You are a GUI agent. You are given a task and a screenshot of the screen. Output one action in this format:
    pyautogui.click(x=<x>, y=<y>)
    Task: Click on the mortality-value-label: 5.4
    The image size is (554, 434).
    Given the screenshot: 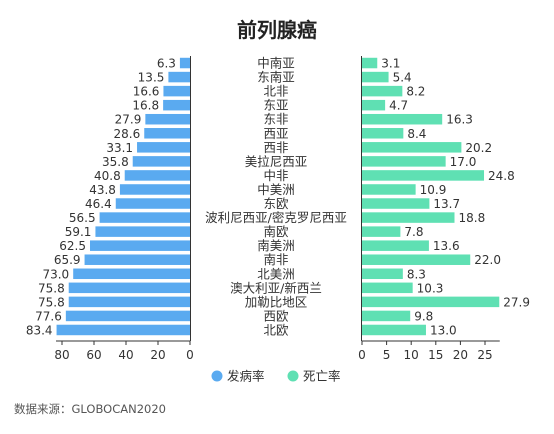 What is the action you would take?
    pyautogui.click(x=402, y=78)
    